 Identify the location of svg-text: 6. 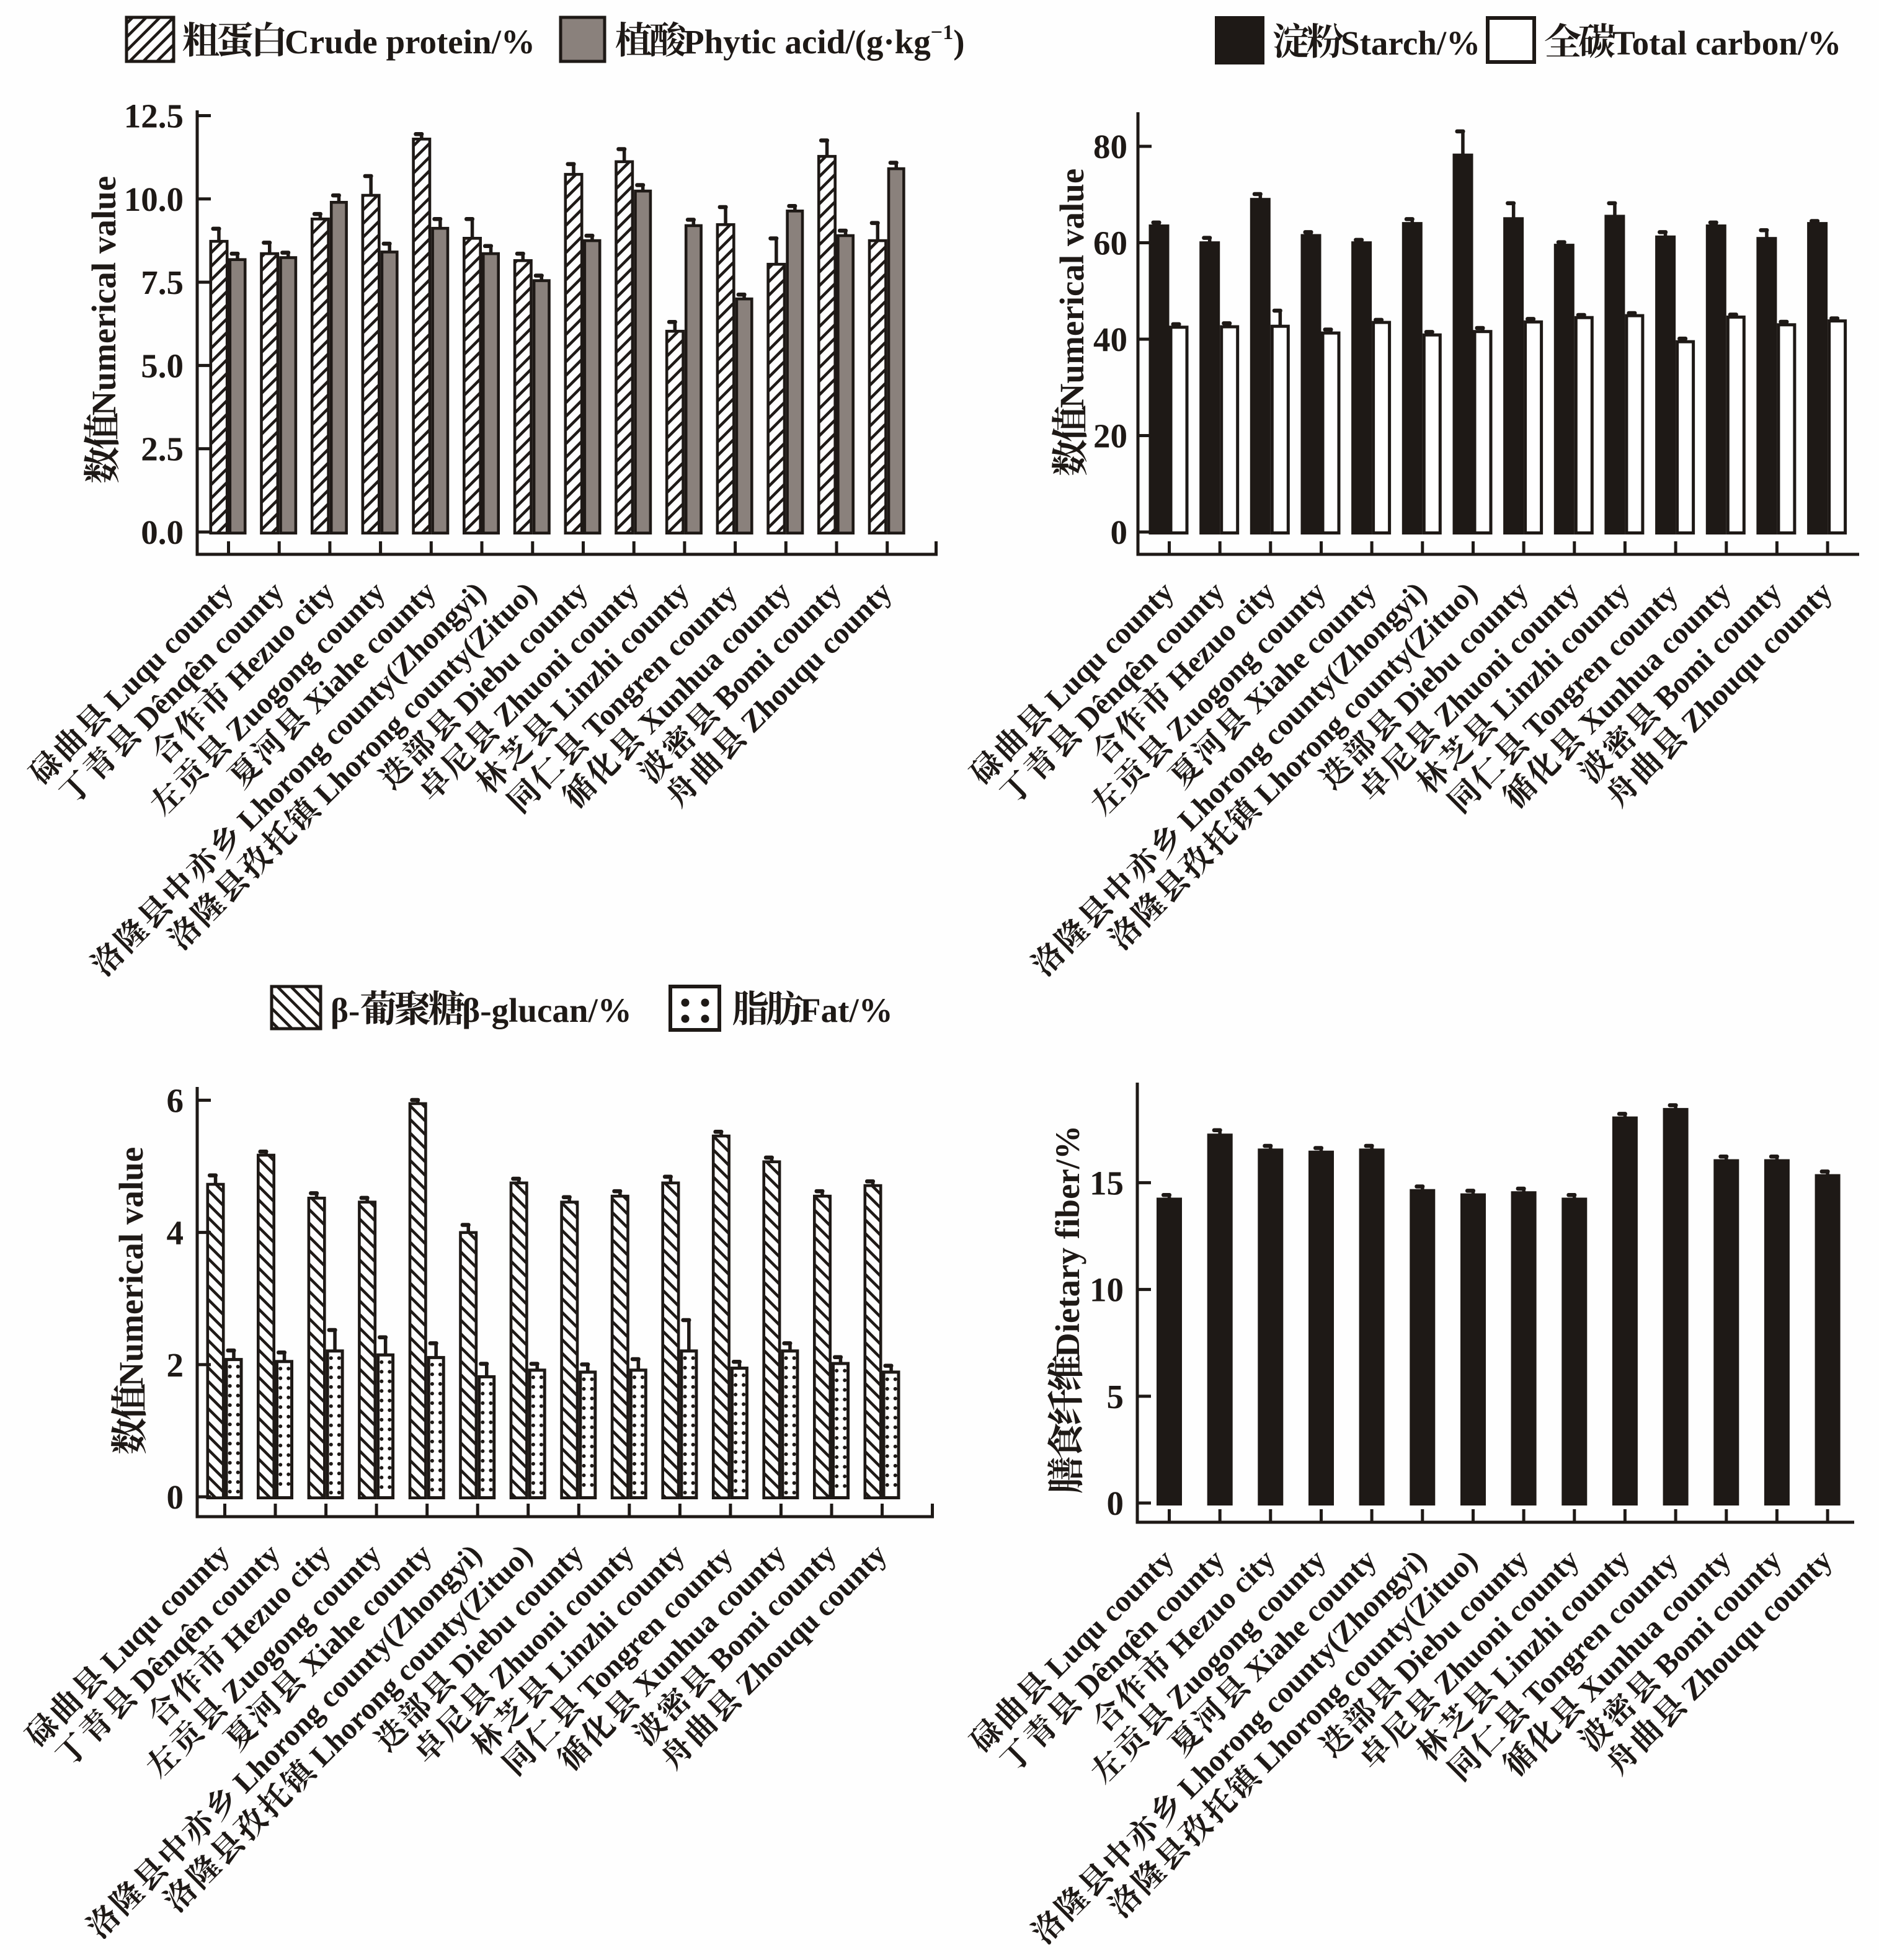
(175, 1100).